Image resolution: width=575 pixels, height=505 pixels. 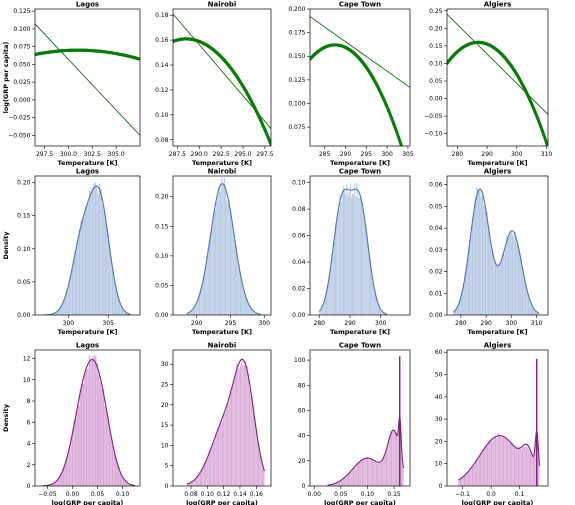 I want to click on y-tick-label: 0.125, so click(x=21, y=11).